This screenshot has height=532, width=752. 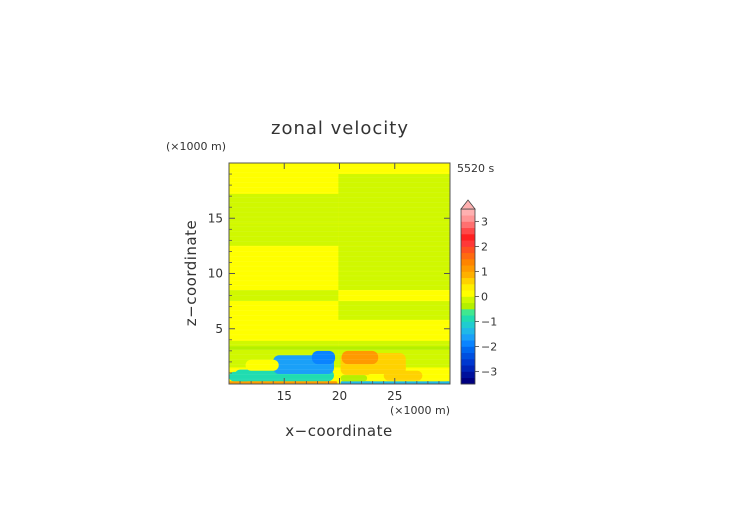 I want to click on colorbar: 3 2 1 0 −1 −2 −3, so click(x=478, y=292).